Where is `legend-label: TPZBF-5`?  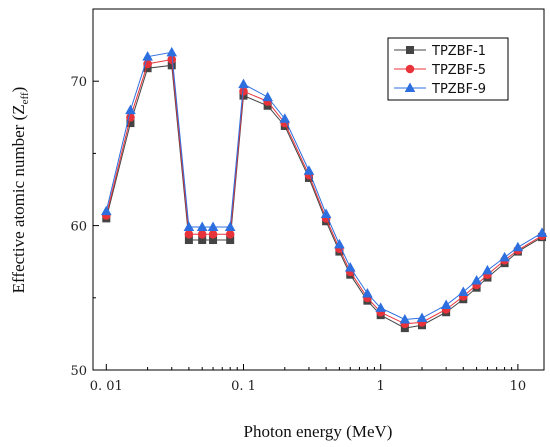 legend-label: TPZBF-5 is located at coordinates (458, 70).